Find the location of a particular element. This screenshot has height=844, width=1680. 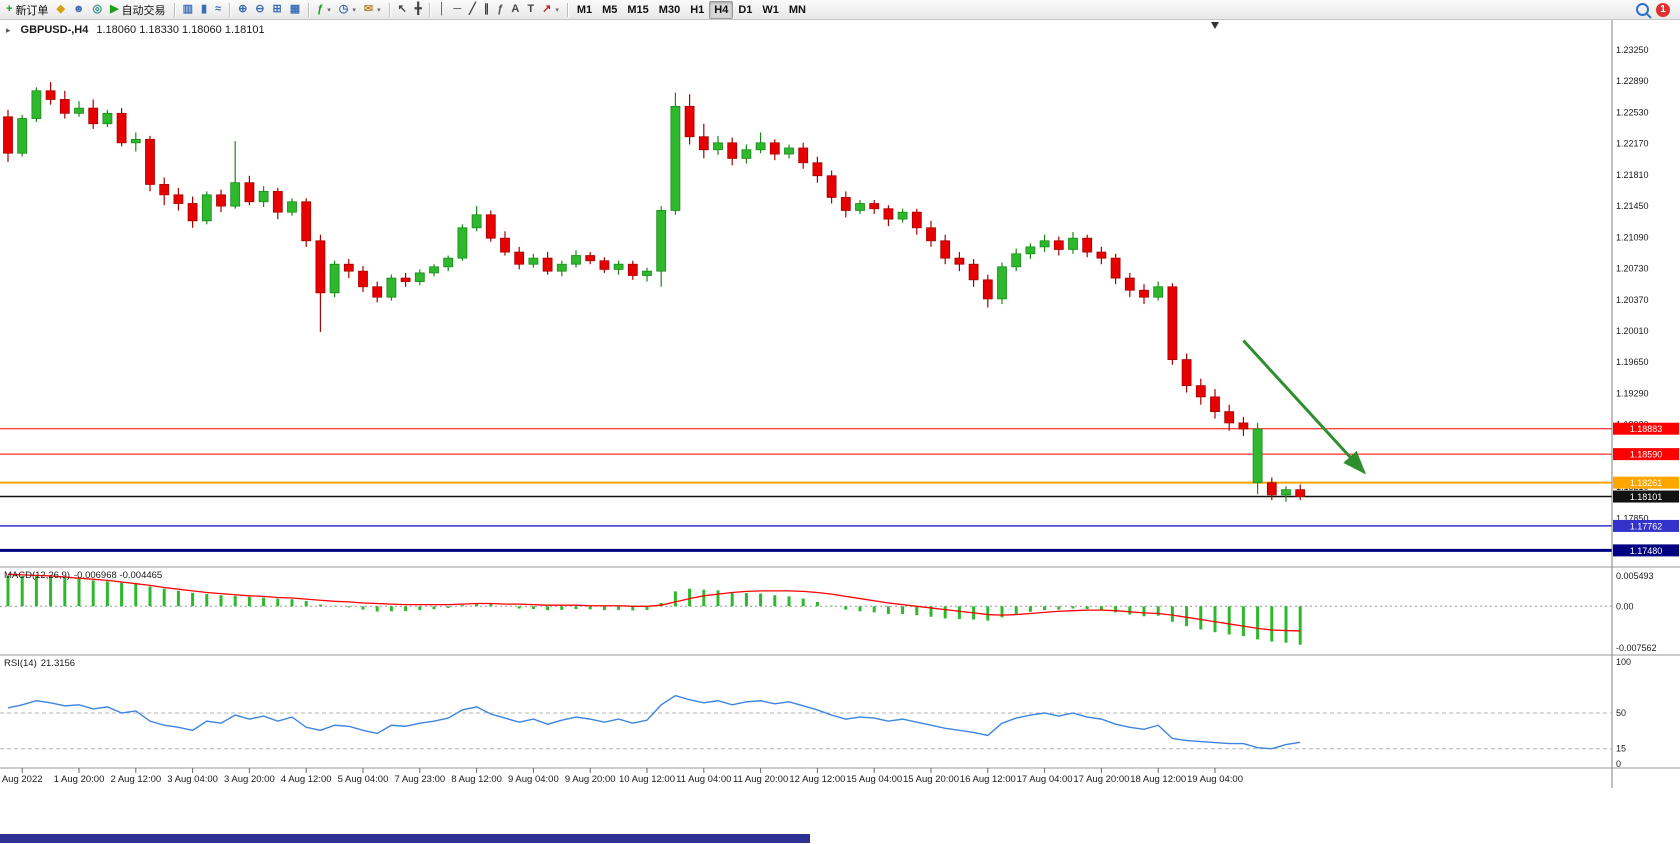

toolbar-tf-m30-button: M30 is located at coordinates (669, 10).